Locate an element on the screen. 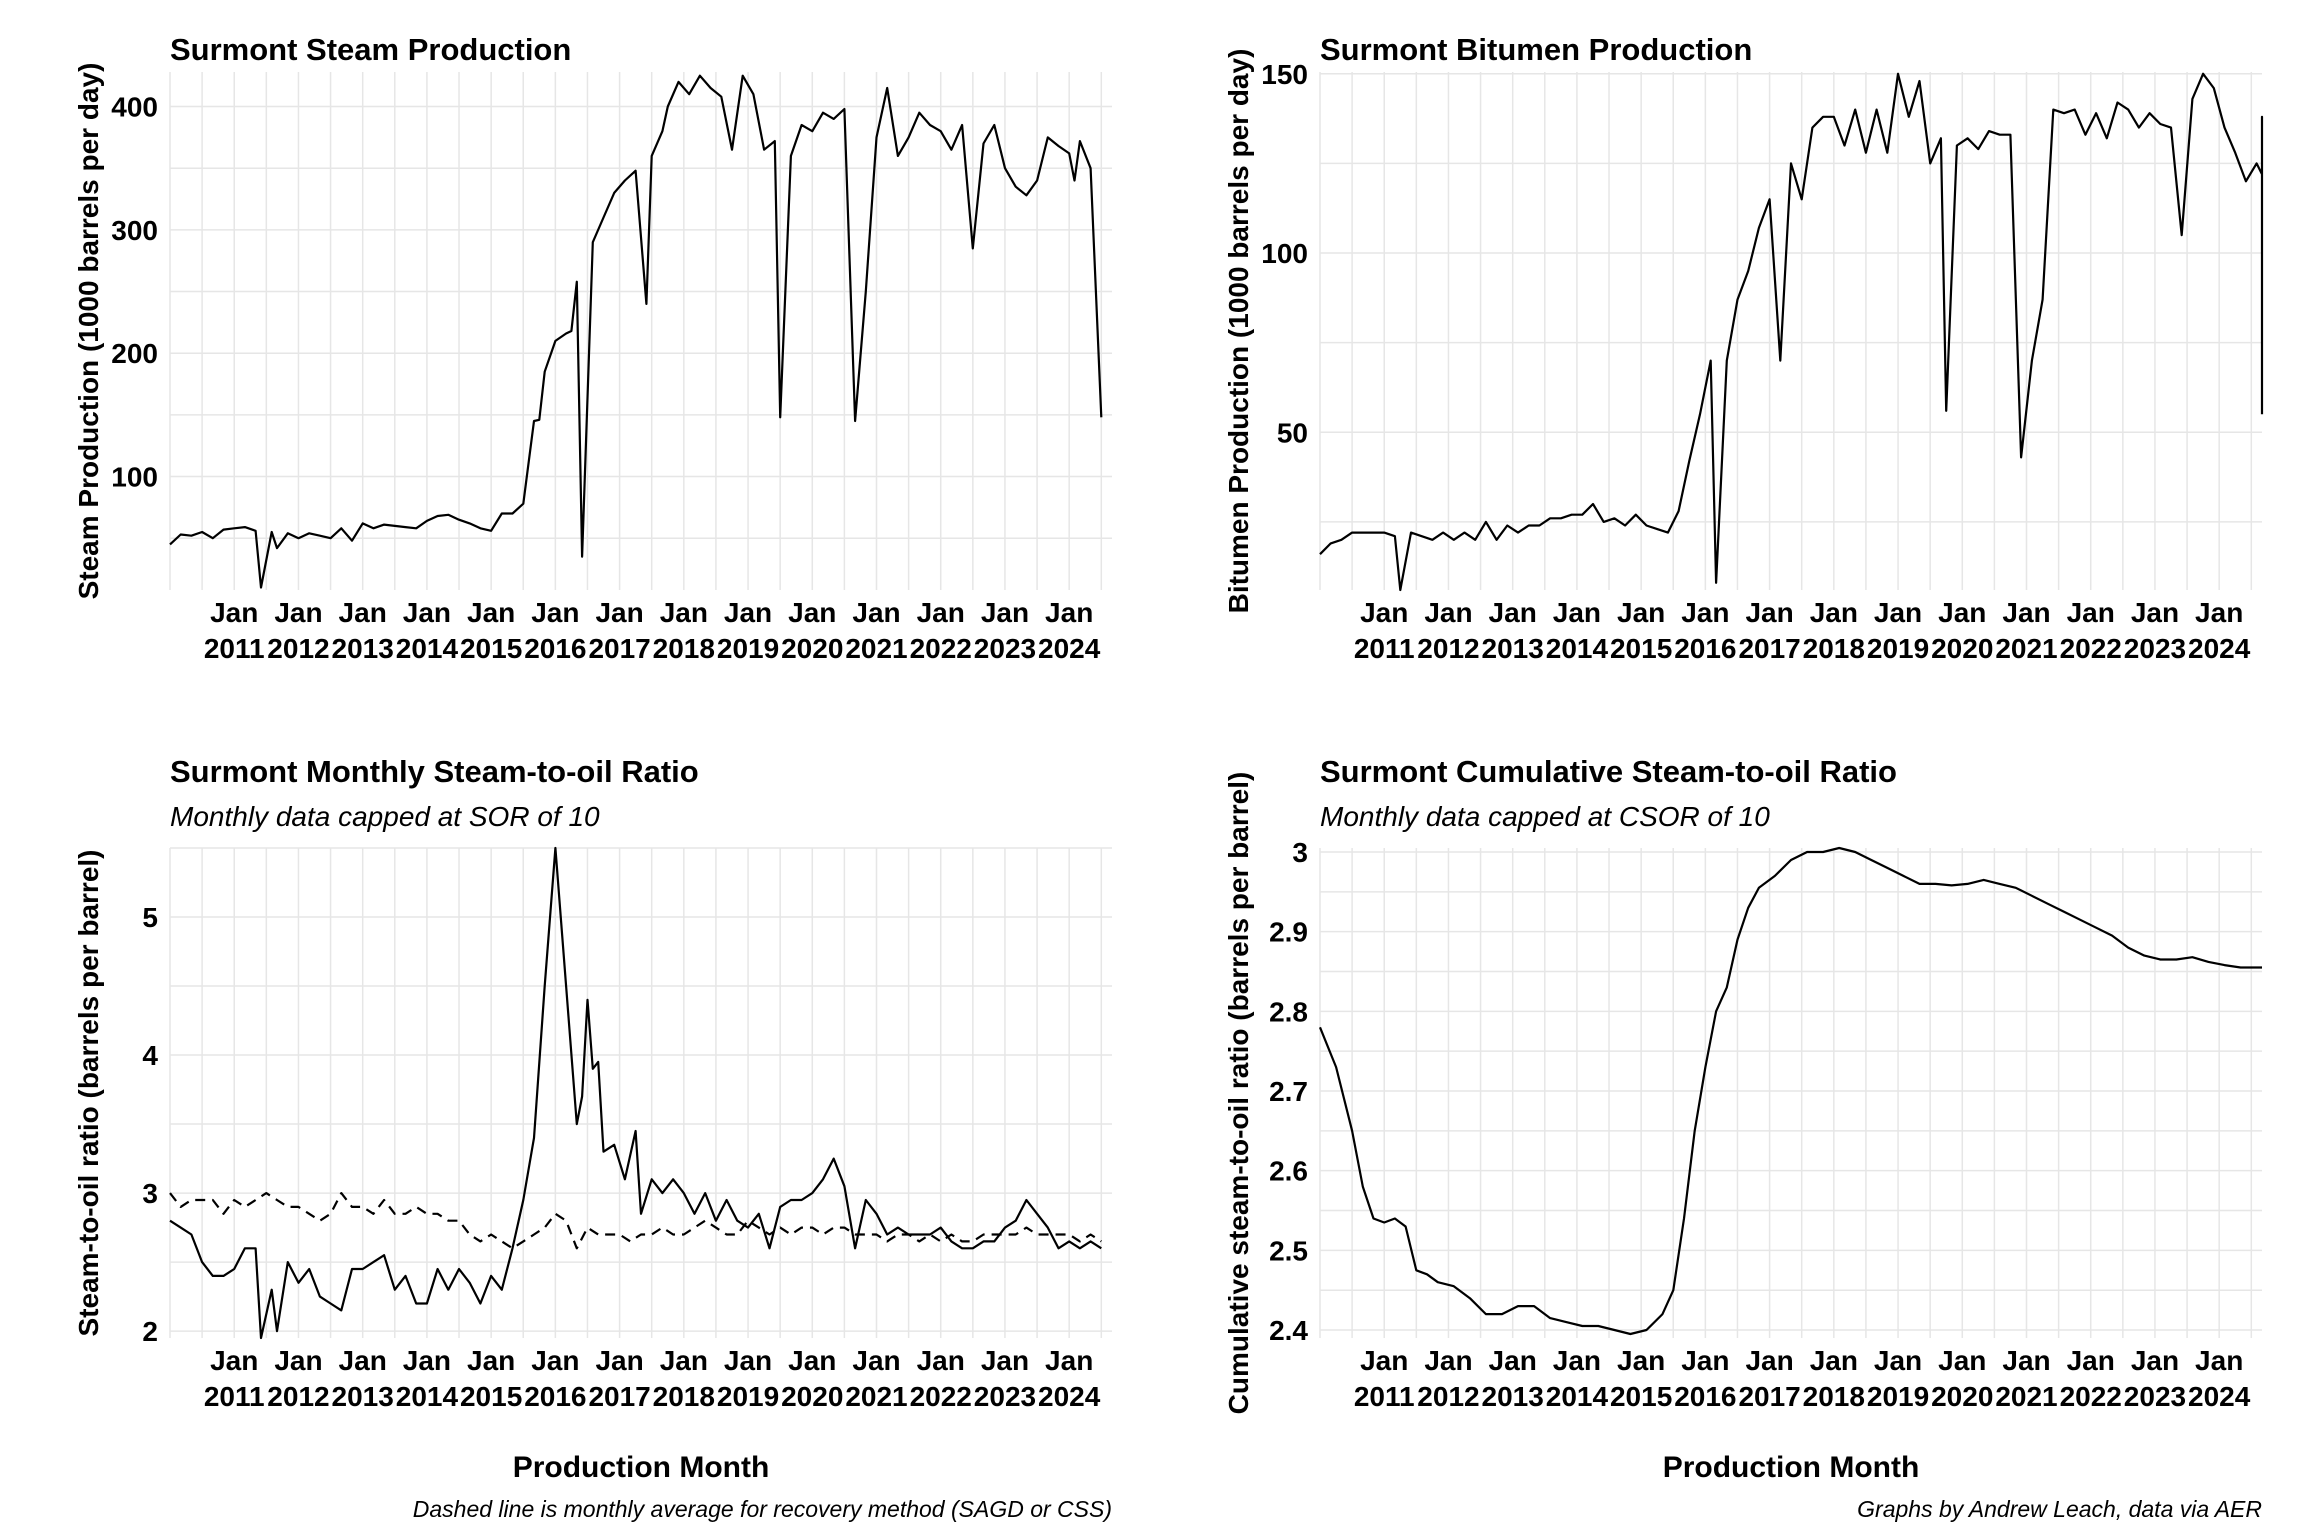 The height and width of the screenshot is (1536, 2304). y-tick-label: 2 is located at coordinates (150, 1331).